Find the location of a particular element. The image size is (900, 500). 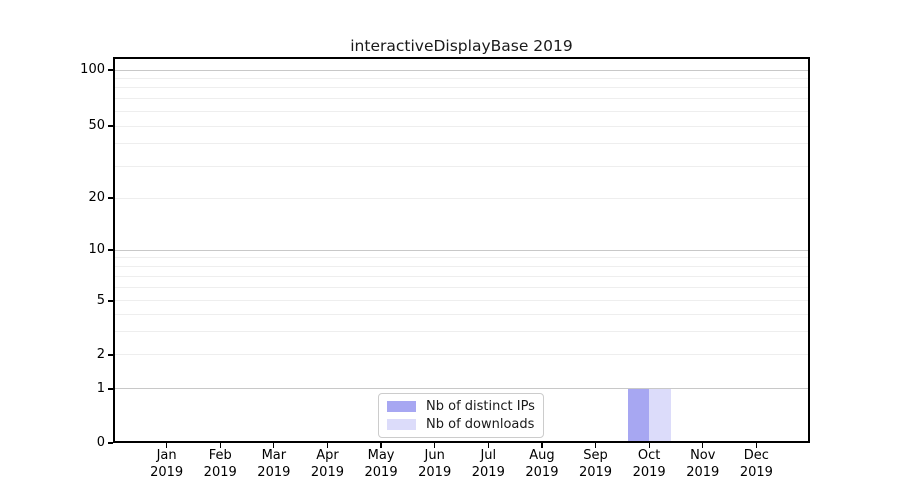

y-tick-label: 1 is located at coordinates (100, 388).